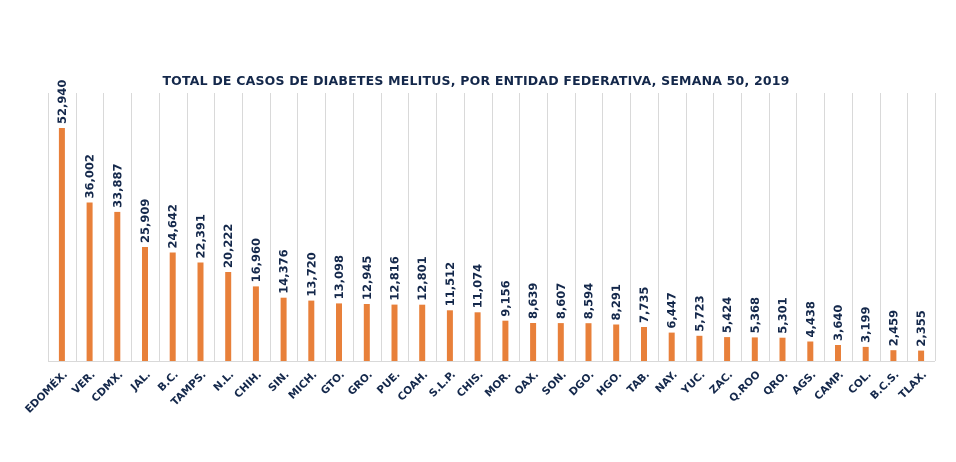 The height and width of the screenshot is (462, 956). I want to click on value-label: 6,447, so click(672, 310).